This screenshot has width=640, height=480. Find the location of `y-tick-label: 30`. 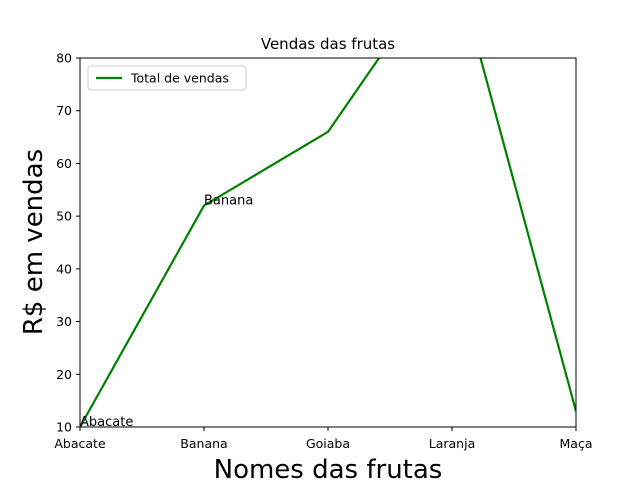

y-tick-label: 30 is located at coordinates (64, 321).